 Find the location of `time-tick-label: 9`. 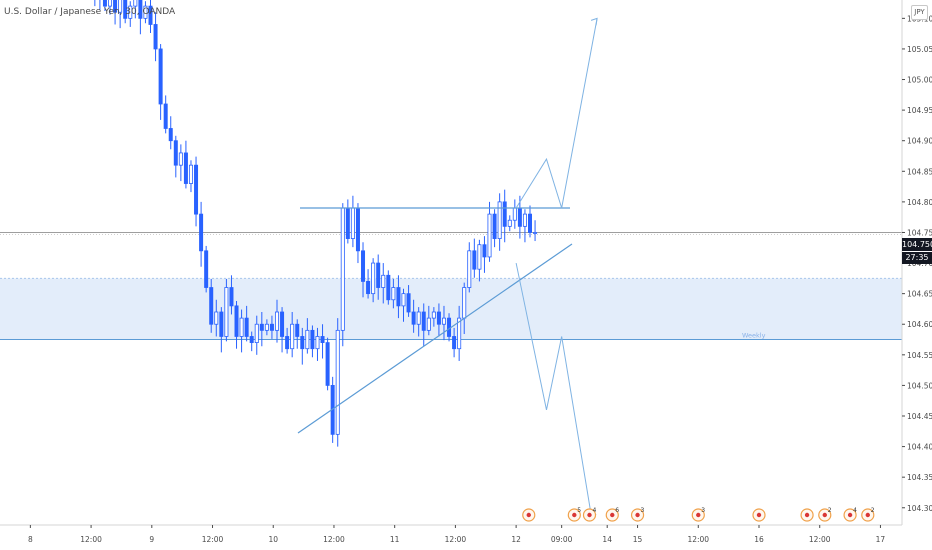

time-tick-label: 9 is located at coordinates (151, 539).